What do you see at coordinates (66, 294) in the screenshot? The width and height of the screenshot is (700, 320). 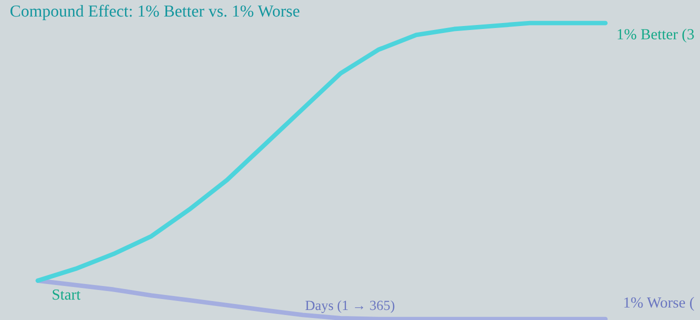 I see `annotation: Start` at bounding box center [66, 294].